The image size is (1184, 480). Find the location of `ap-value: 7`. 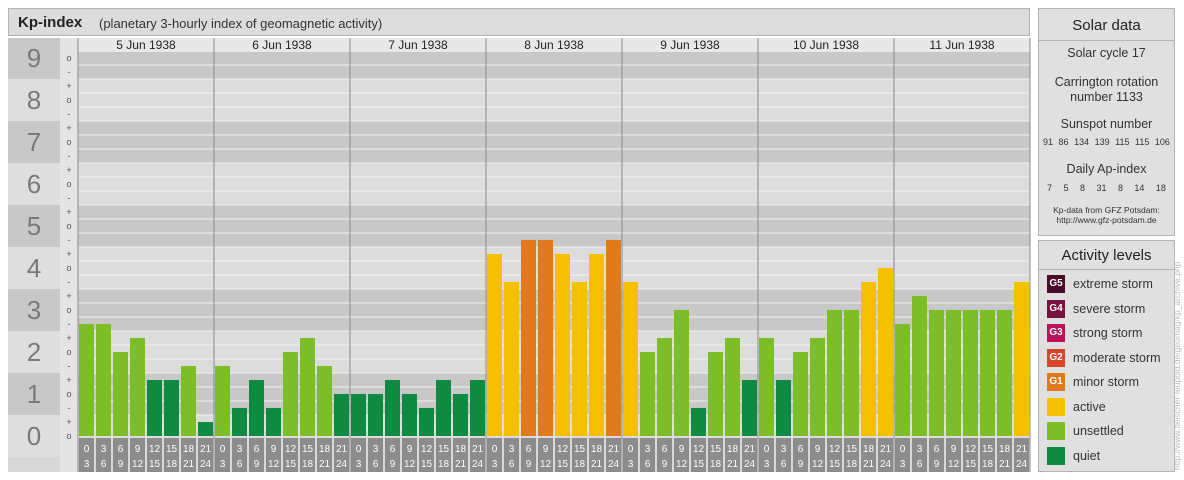

ap-value: 7 is located at coordinates (1050, 188).